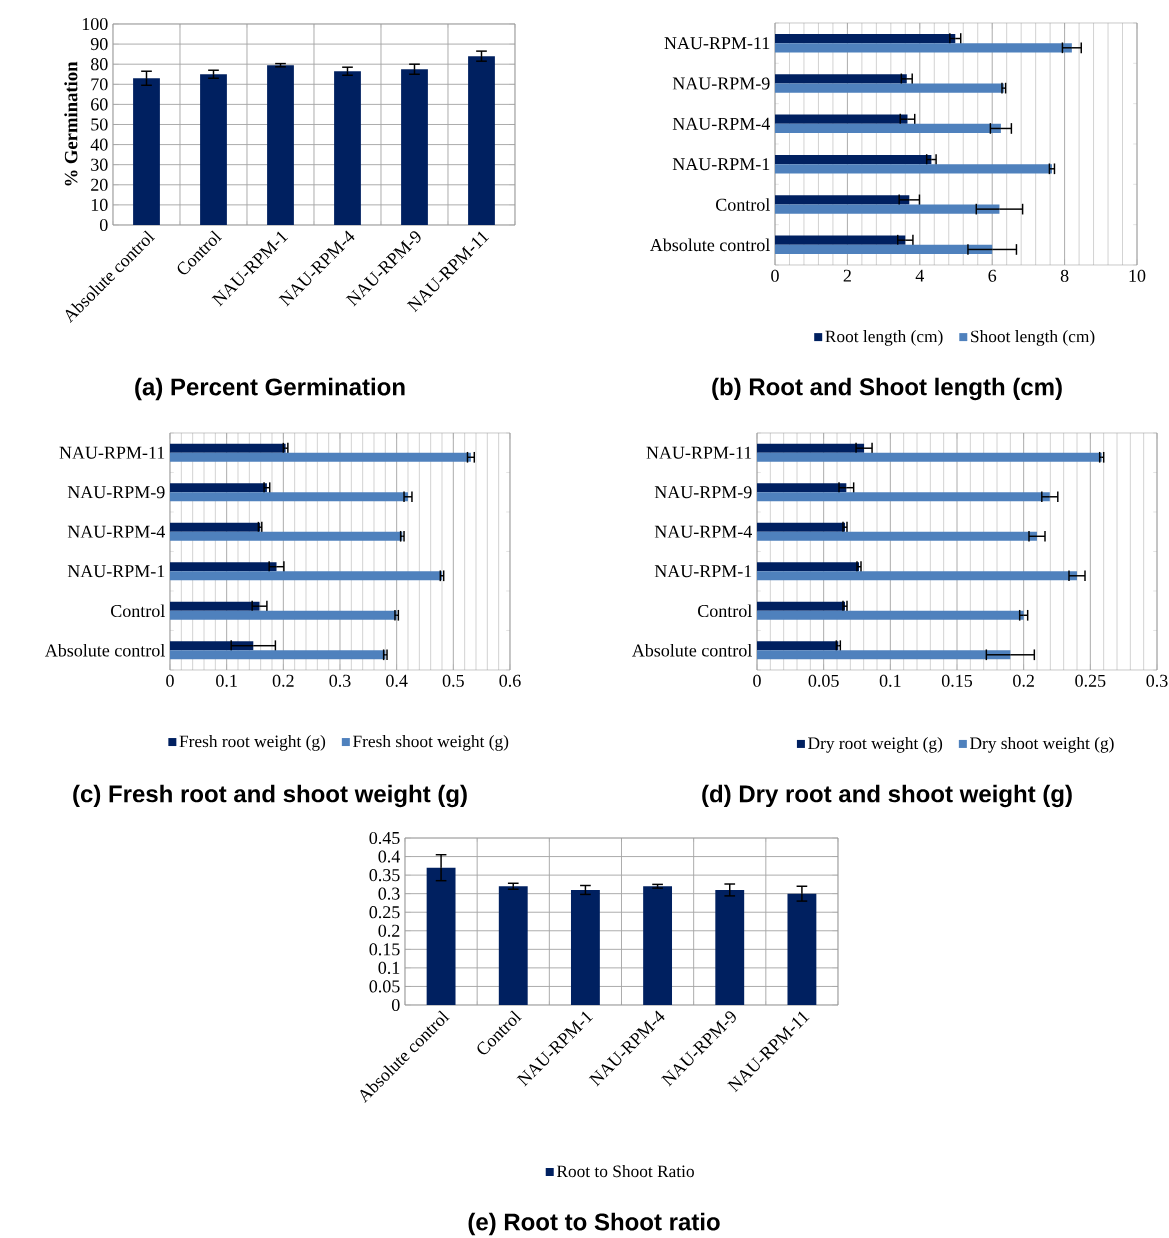 The width and height of the screenshot is (1169, 1238). What do you see at coordinates (431, 743) in the screenshot?
I see `legend-label: Fresh shoot weight (g)` at bounding box center [431, 743].